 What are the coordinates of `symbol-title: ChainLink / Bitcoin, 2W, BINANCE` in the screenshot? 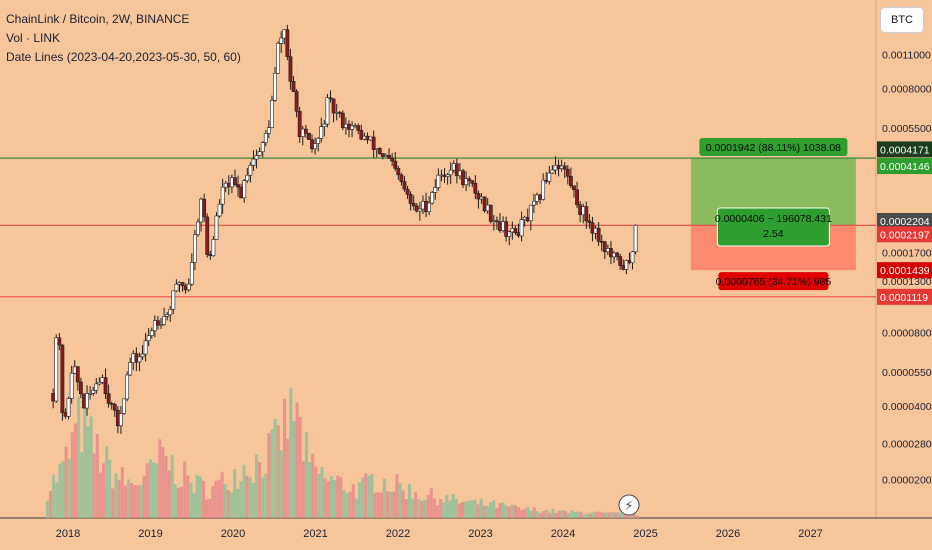 It's located at (98, 19).